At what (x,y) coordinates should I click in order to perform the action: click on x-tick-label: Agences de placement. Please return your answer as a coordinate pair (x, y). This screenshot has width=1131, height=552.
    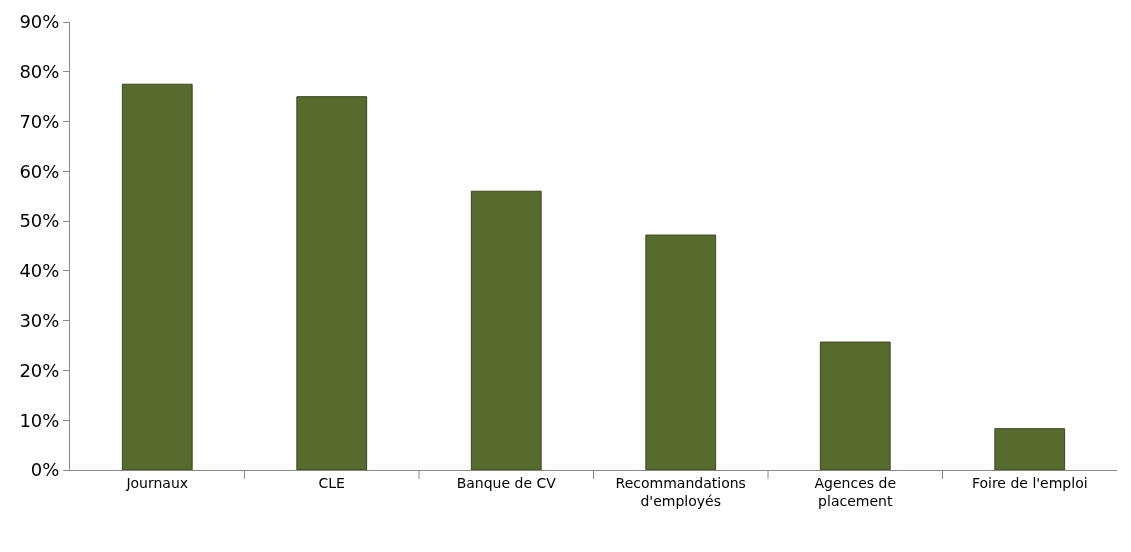
    Looking at the image, I should click on (855, 491).